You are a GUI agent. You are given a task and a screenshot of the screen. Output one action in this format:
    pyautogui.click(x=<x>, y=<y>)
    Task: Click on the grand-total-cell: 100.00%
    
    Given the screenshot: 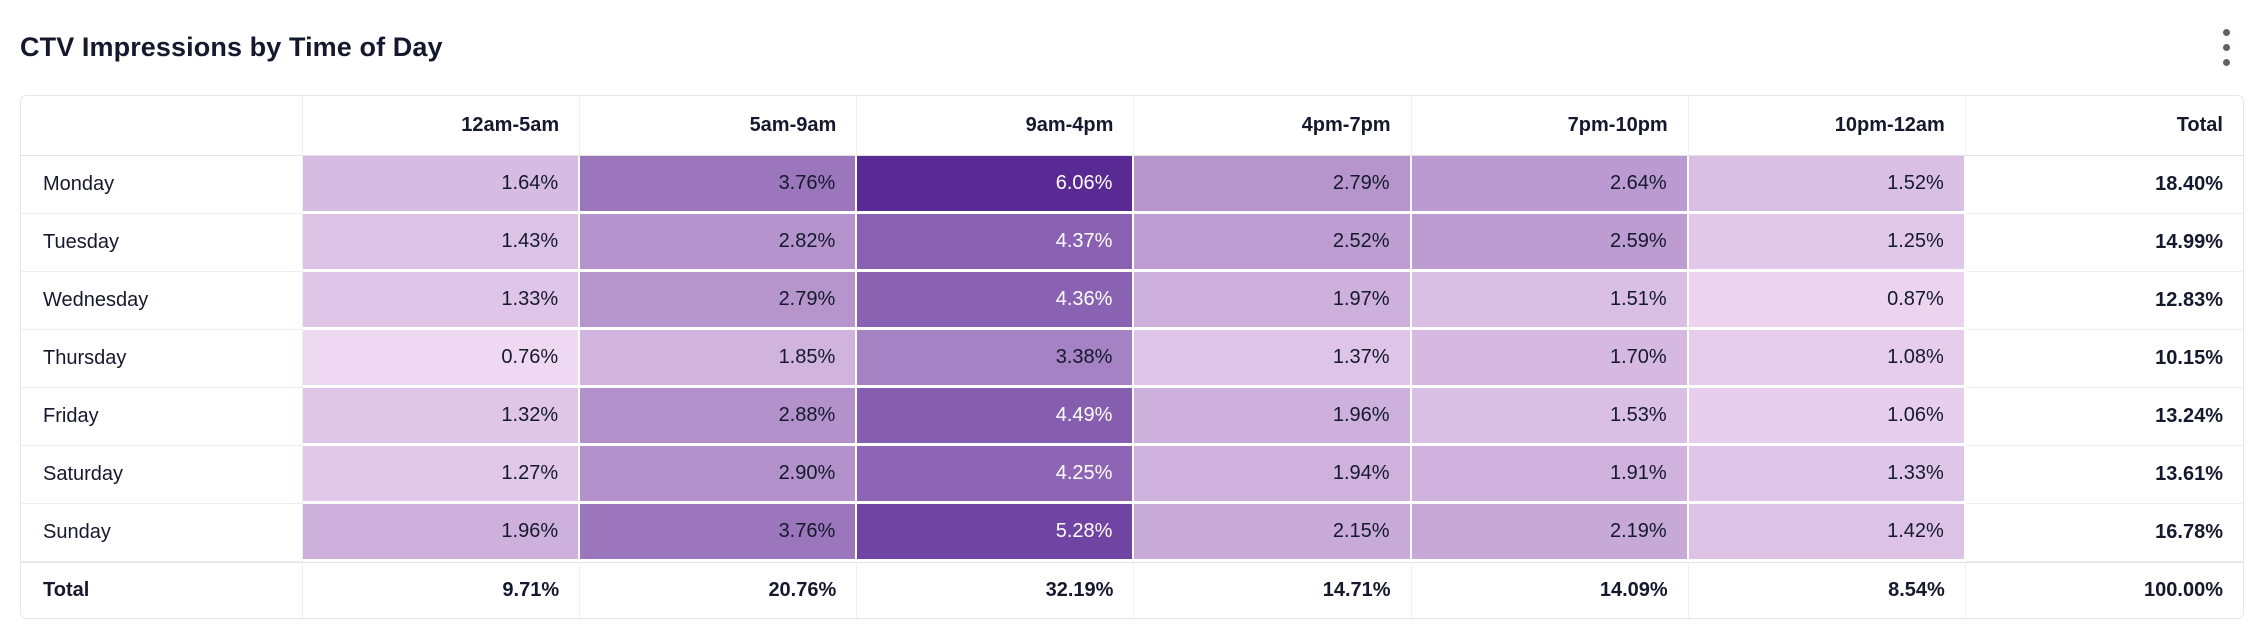 What is the action you would take?
    pyautogui.click(x=2104, y=590)
    